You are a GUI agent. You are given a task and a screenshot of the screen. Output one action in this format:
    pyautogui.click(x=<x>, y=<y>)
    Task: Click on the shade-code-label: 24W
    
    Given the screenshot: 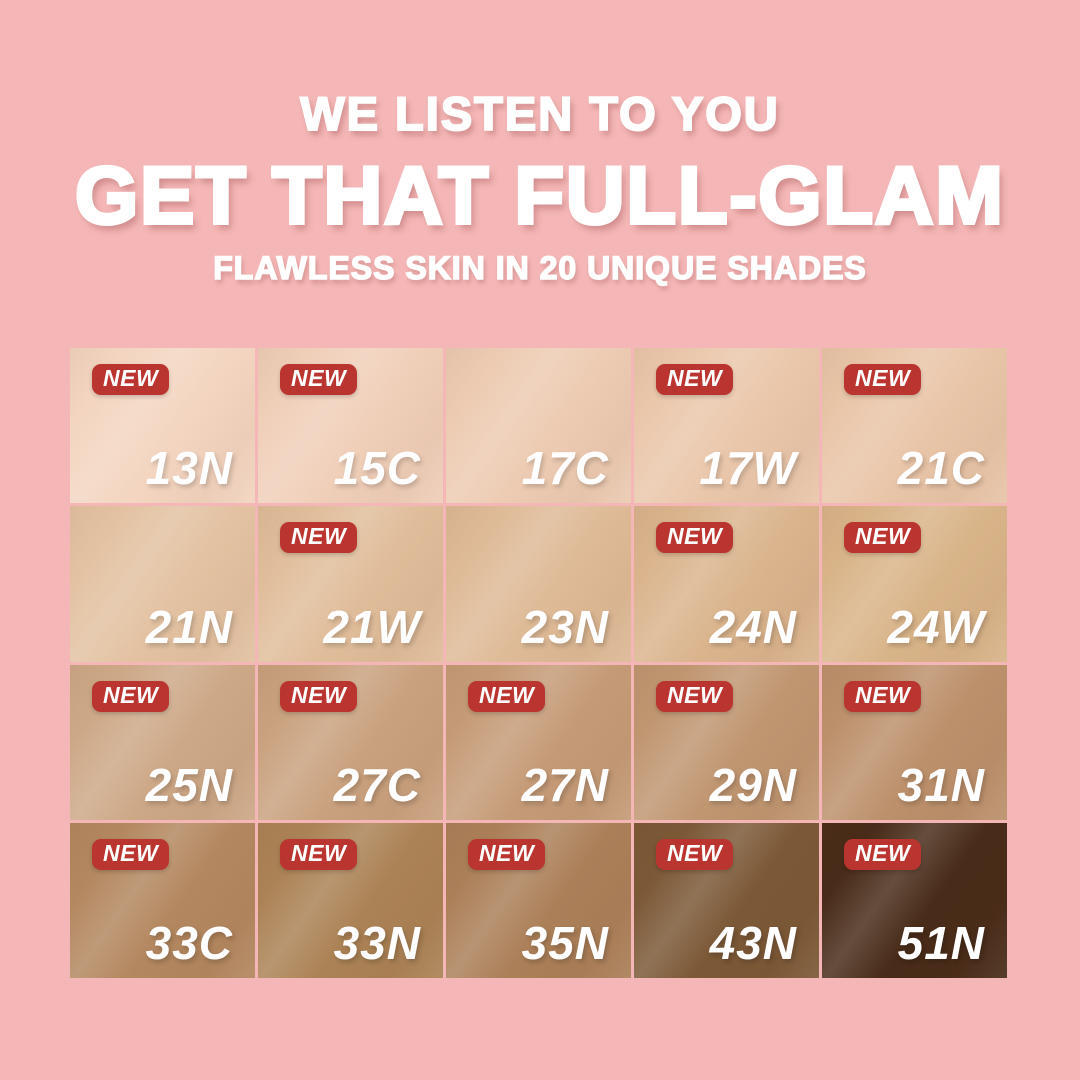 What is the action you would take?
    pyautogui.click(x=936, y=626)
    